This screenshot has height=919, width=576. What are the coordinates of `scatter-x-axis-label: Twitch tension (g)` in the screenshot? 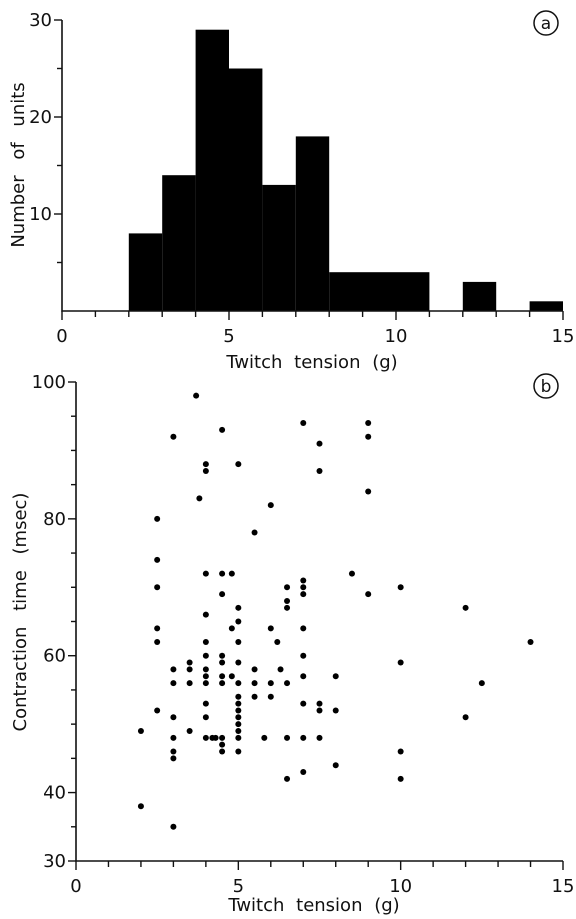 It's located at (313, 905).